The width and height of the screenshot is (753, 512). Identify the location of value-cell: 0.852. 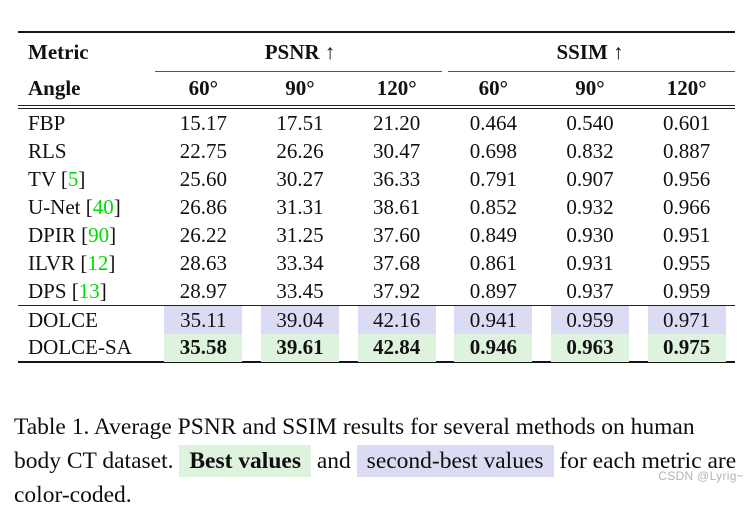
(493, 206).